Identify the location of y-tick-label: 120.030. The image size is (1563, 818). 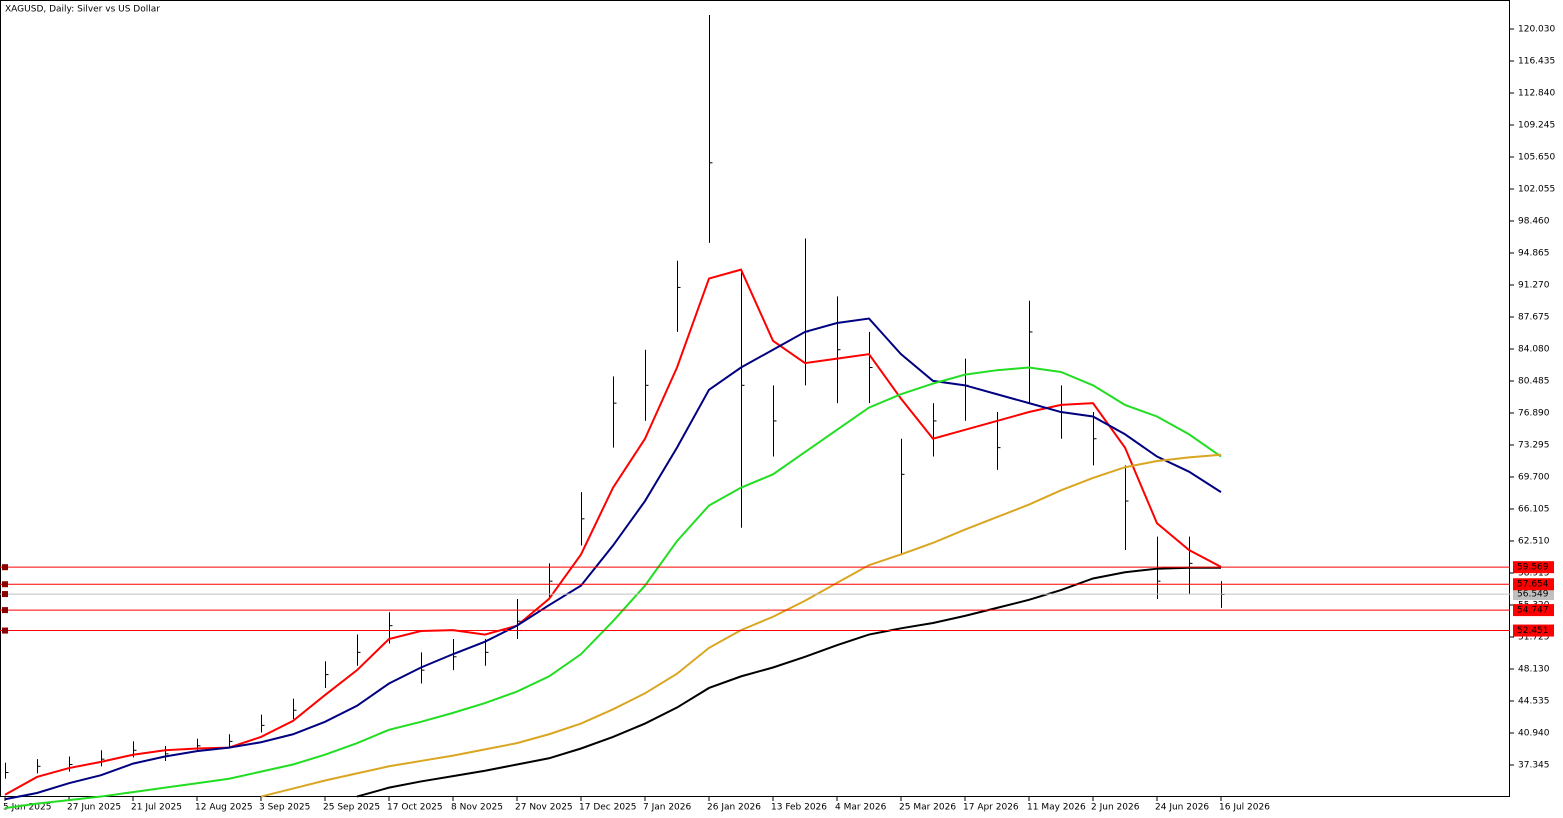
(1536, 30).